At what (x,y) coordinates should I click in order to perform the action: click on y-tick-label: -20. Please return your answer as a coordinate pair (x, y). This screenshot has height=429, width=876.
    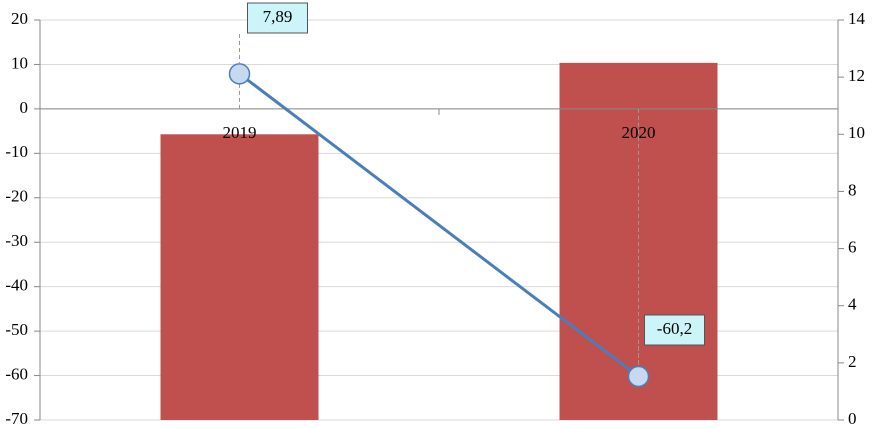
    Looking at the image, I should click on (16, 196).